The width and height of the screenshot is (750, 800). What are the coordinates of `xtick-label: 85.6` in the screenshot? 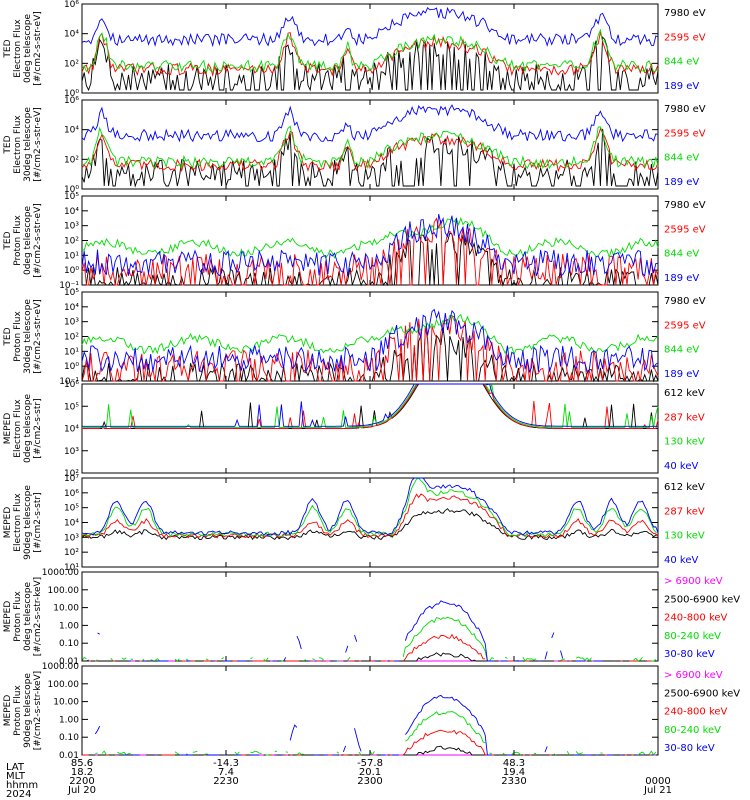 It's located at (82, 763).